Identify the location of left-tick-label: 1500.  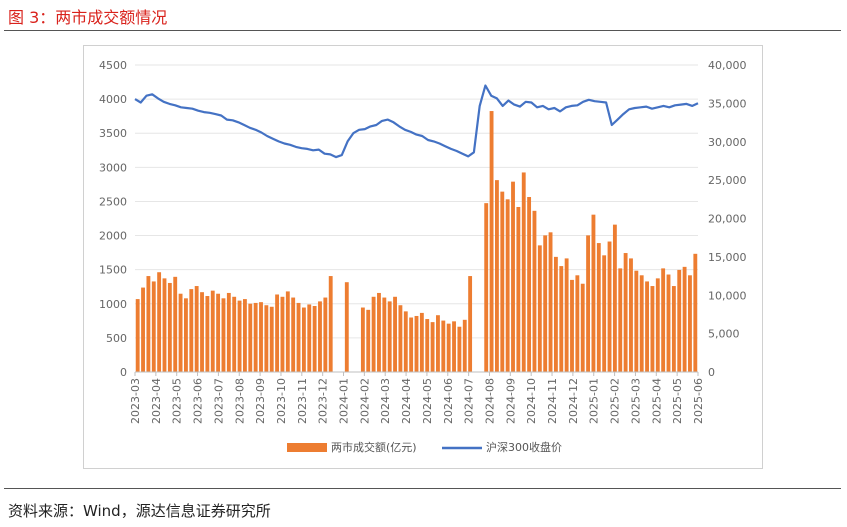
(113, 270).